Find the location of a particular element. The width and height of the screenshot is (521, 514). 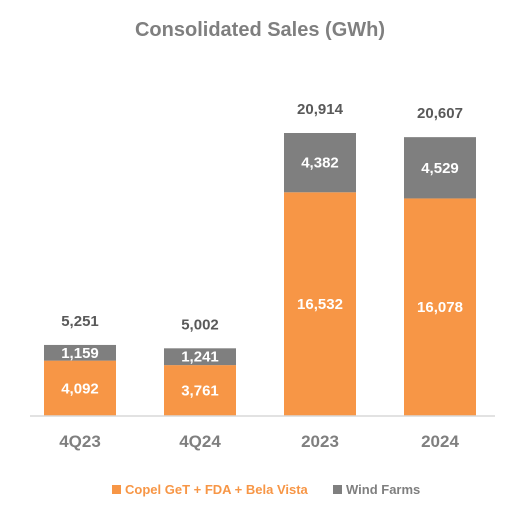

bar-segment-copel-4q23 is located at coordinates (80, 388).